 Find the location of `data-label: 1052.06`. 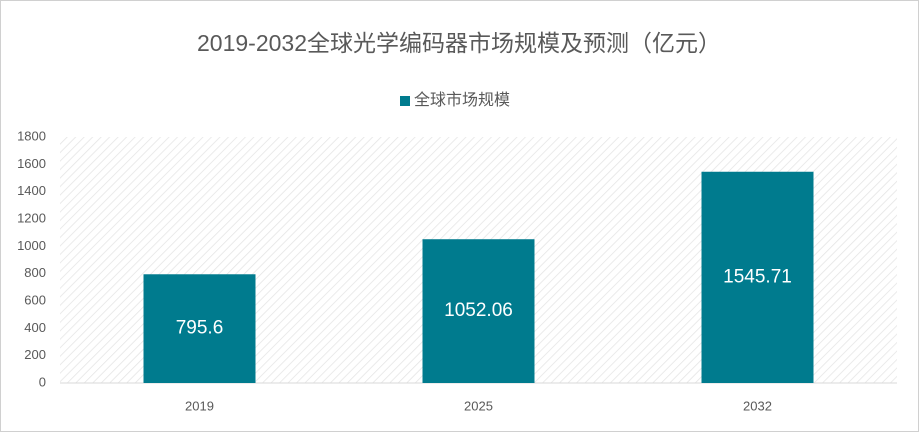

data-label: 1052.06 is located at coordinates (478, 310).